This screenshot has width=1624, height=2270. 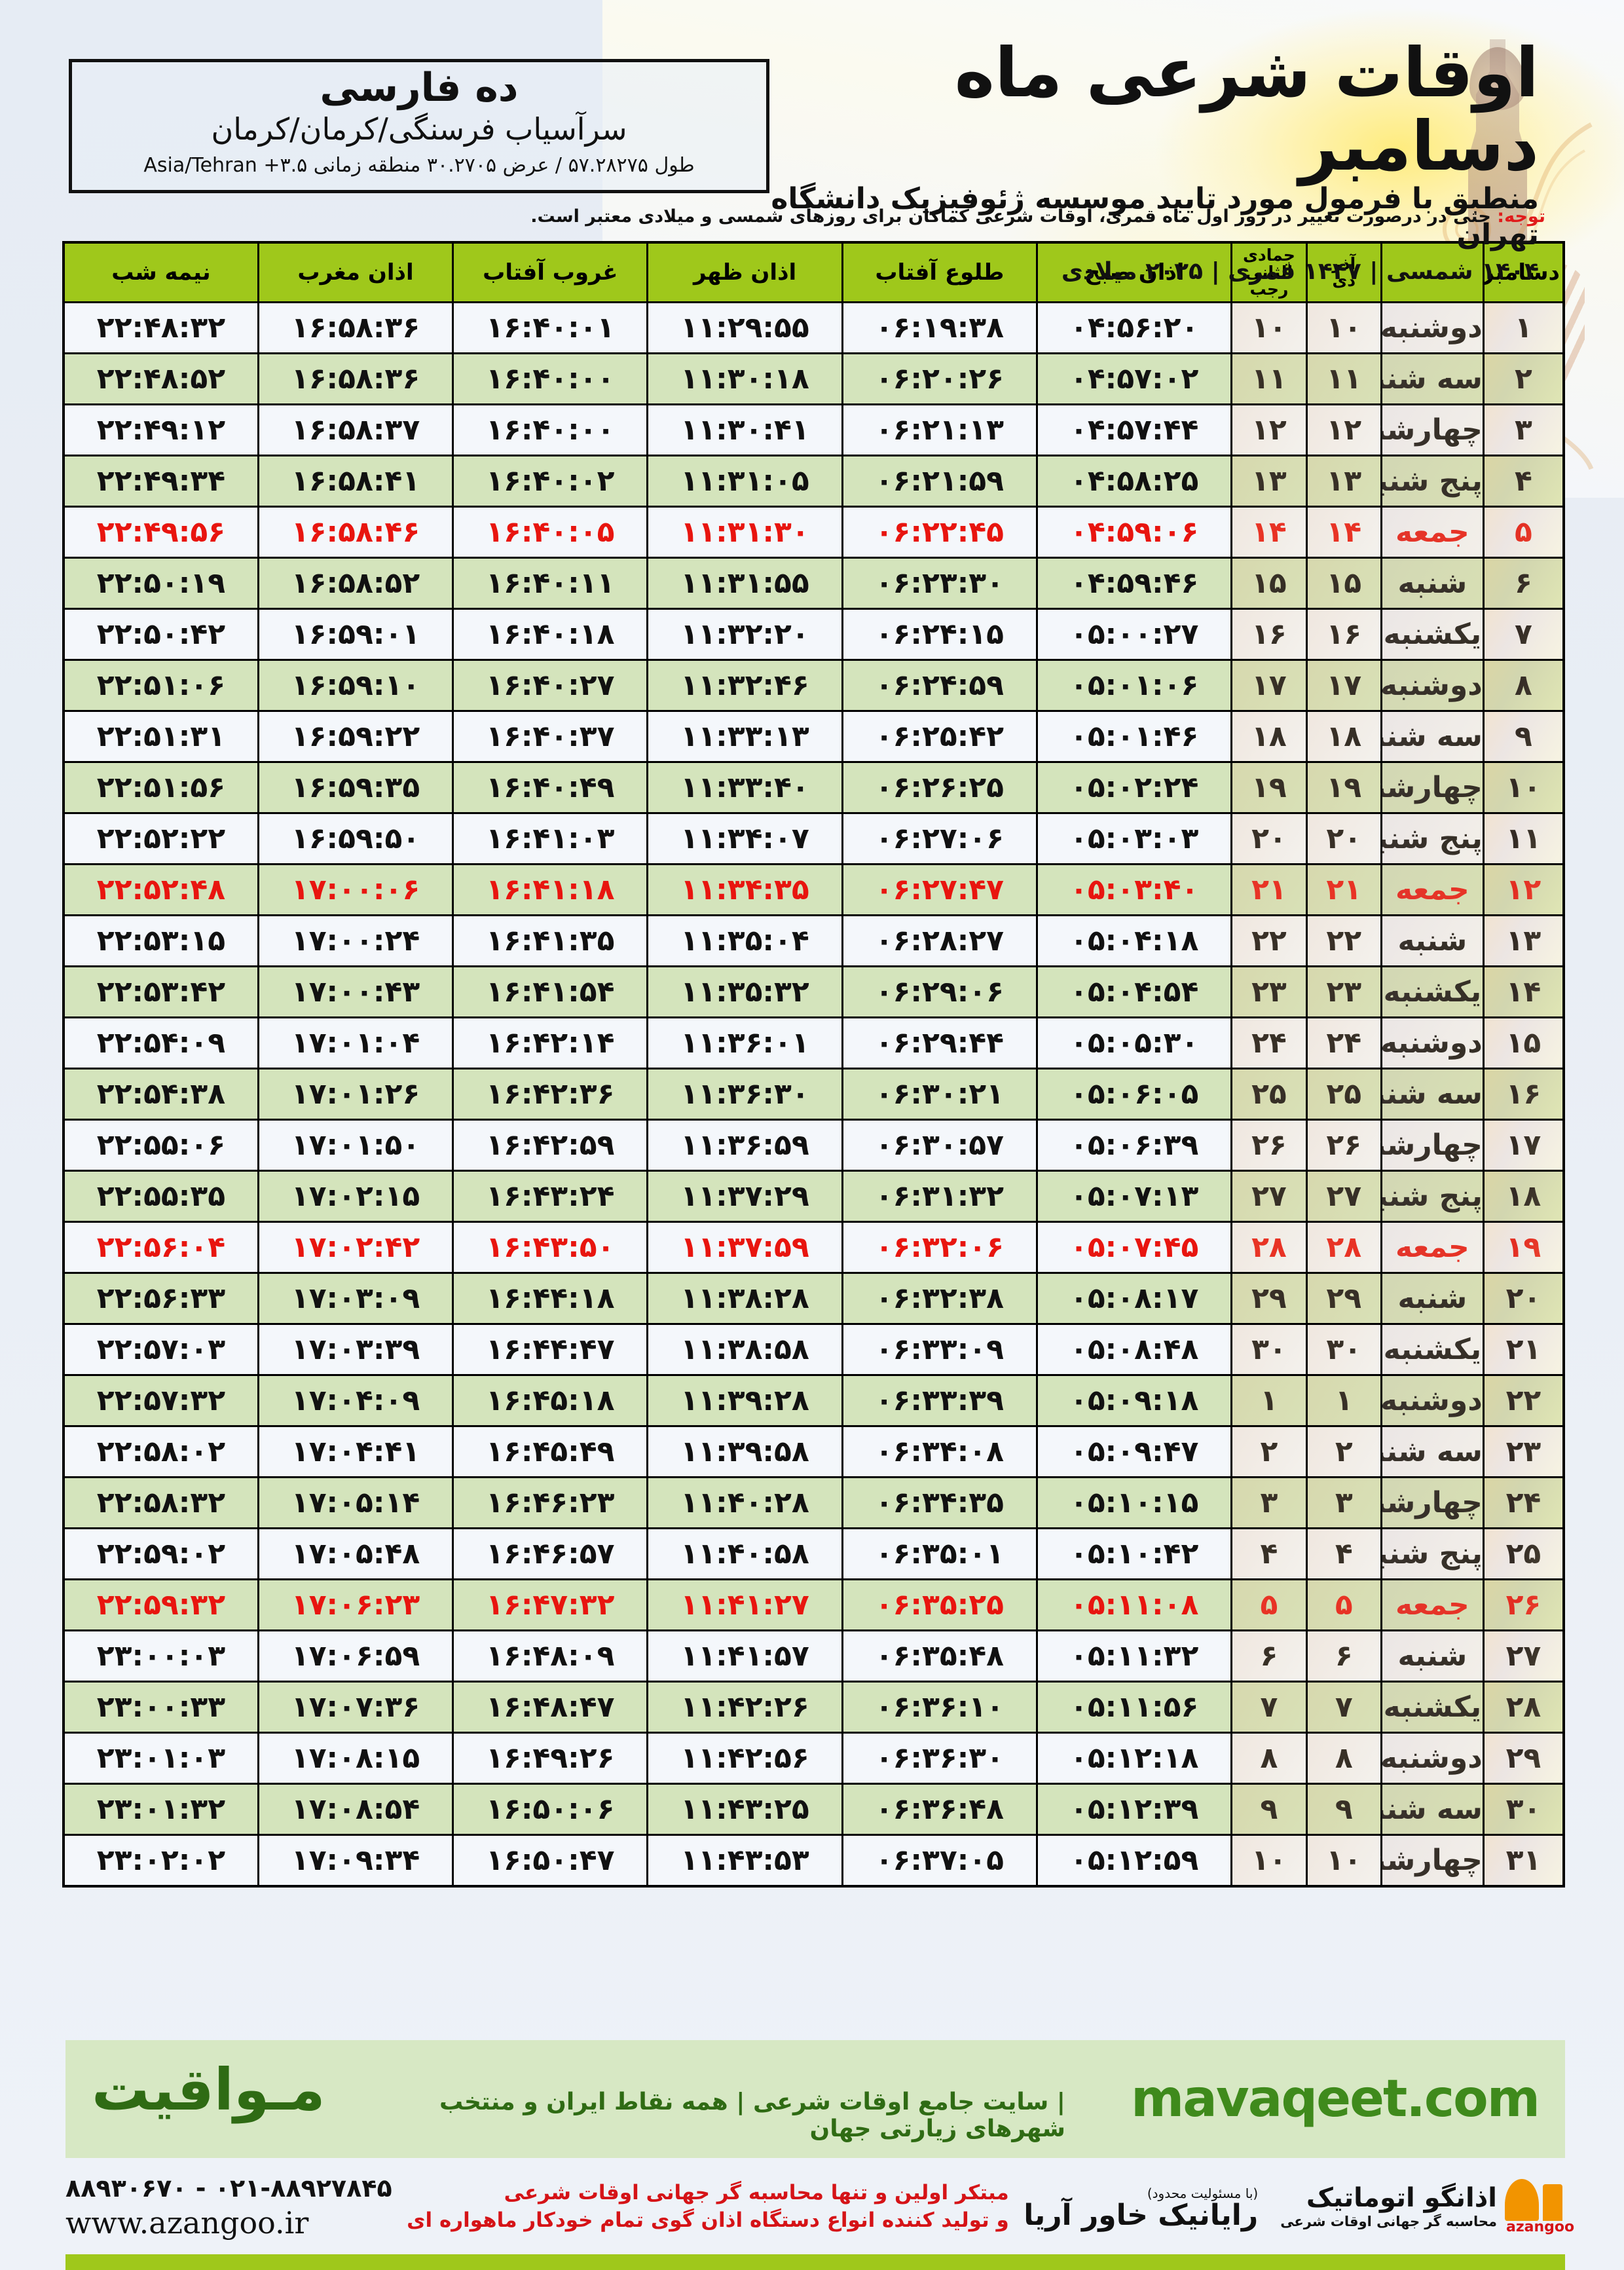 I want to click on maghrib-time: ۱۶:۵۹:۵۰, so click(x=355, y=838).